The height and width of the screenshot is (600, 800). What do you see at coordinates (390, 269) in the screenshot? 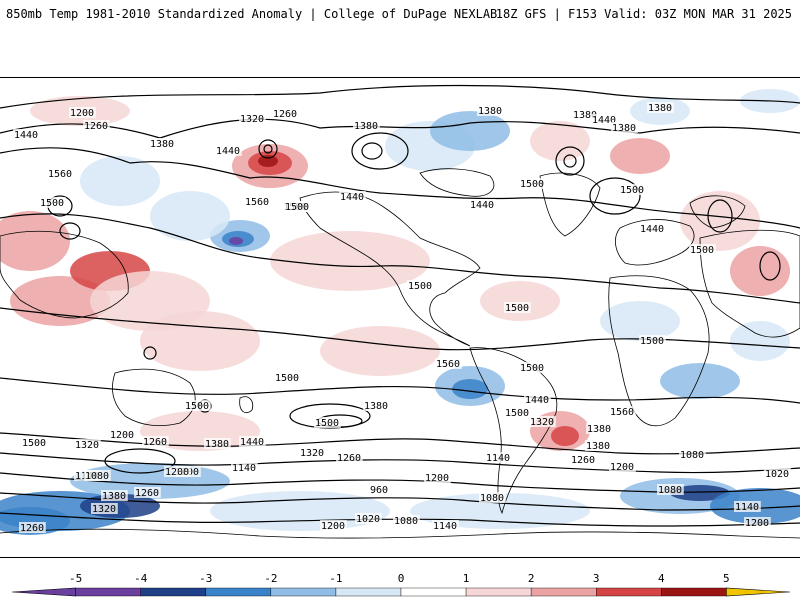
I see `coastline-north-america` at bounding box center [390, 269].